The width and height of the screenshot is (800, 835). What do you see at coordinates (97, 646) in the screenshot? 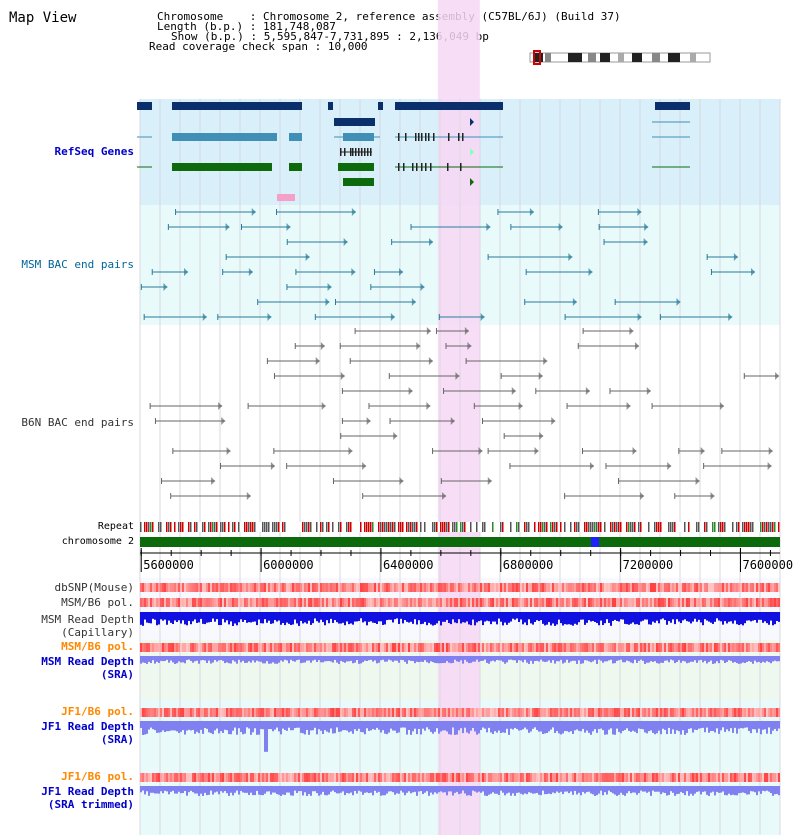
I see `track-label-msm-b6-pol-2: MSM/B6 pol.` at bounding box center [97, 646].